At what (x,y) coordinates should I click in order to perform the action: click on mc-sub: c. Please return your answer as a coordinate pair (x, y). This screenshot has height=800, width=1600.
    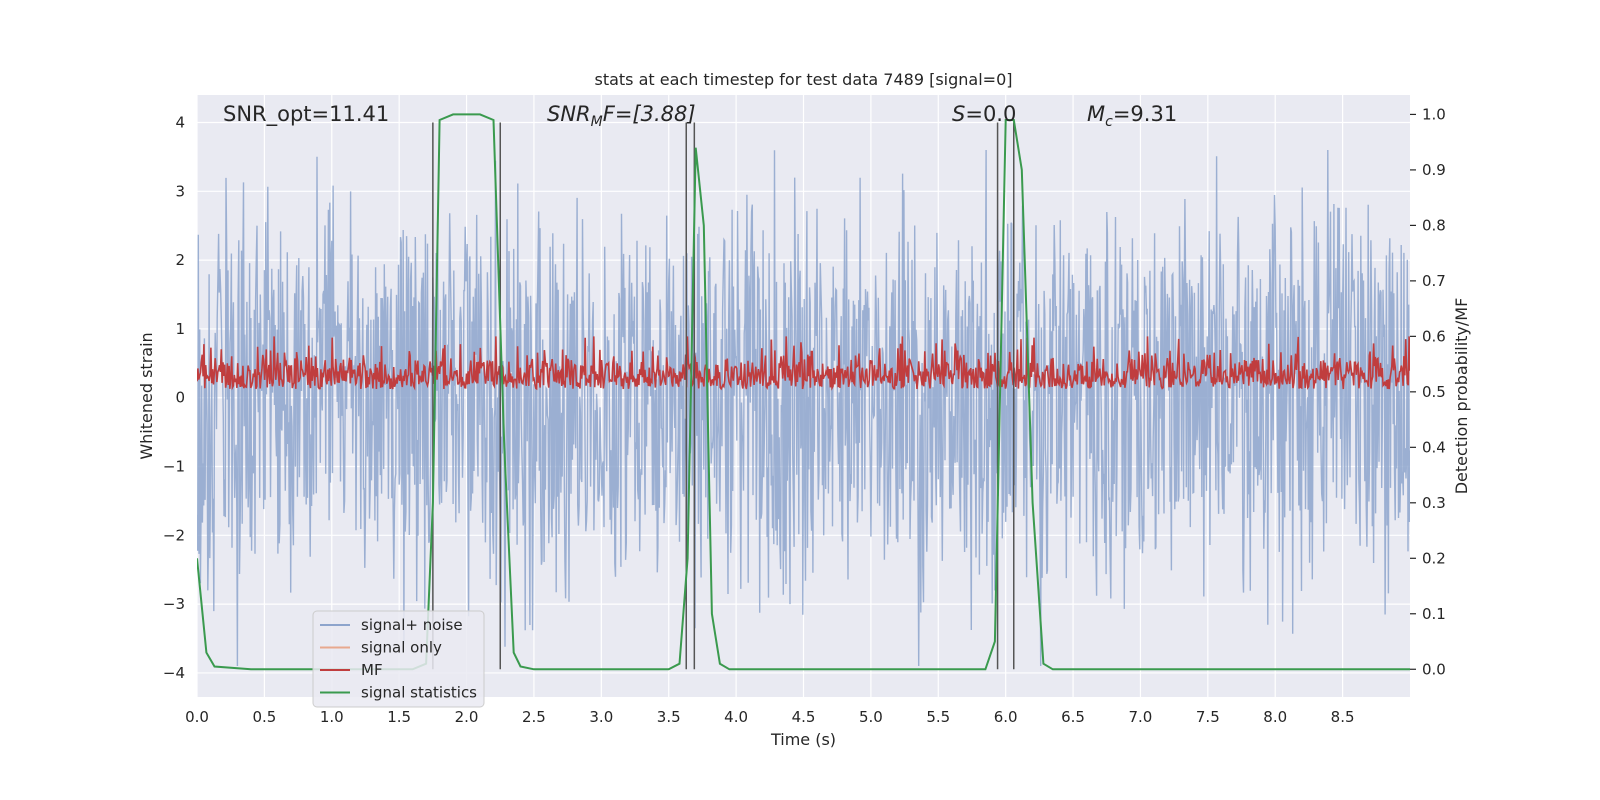
    Looking at the image, I should click on (1109, 122).